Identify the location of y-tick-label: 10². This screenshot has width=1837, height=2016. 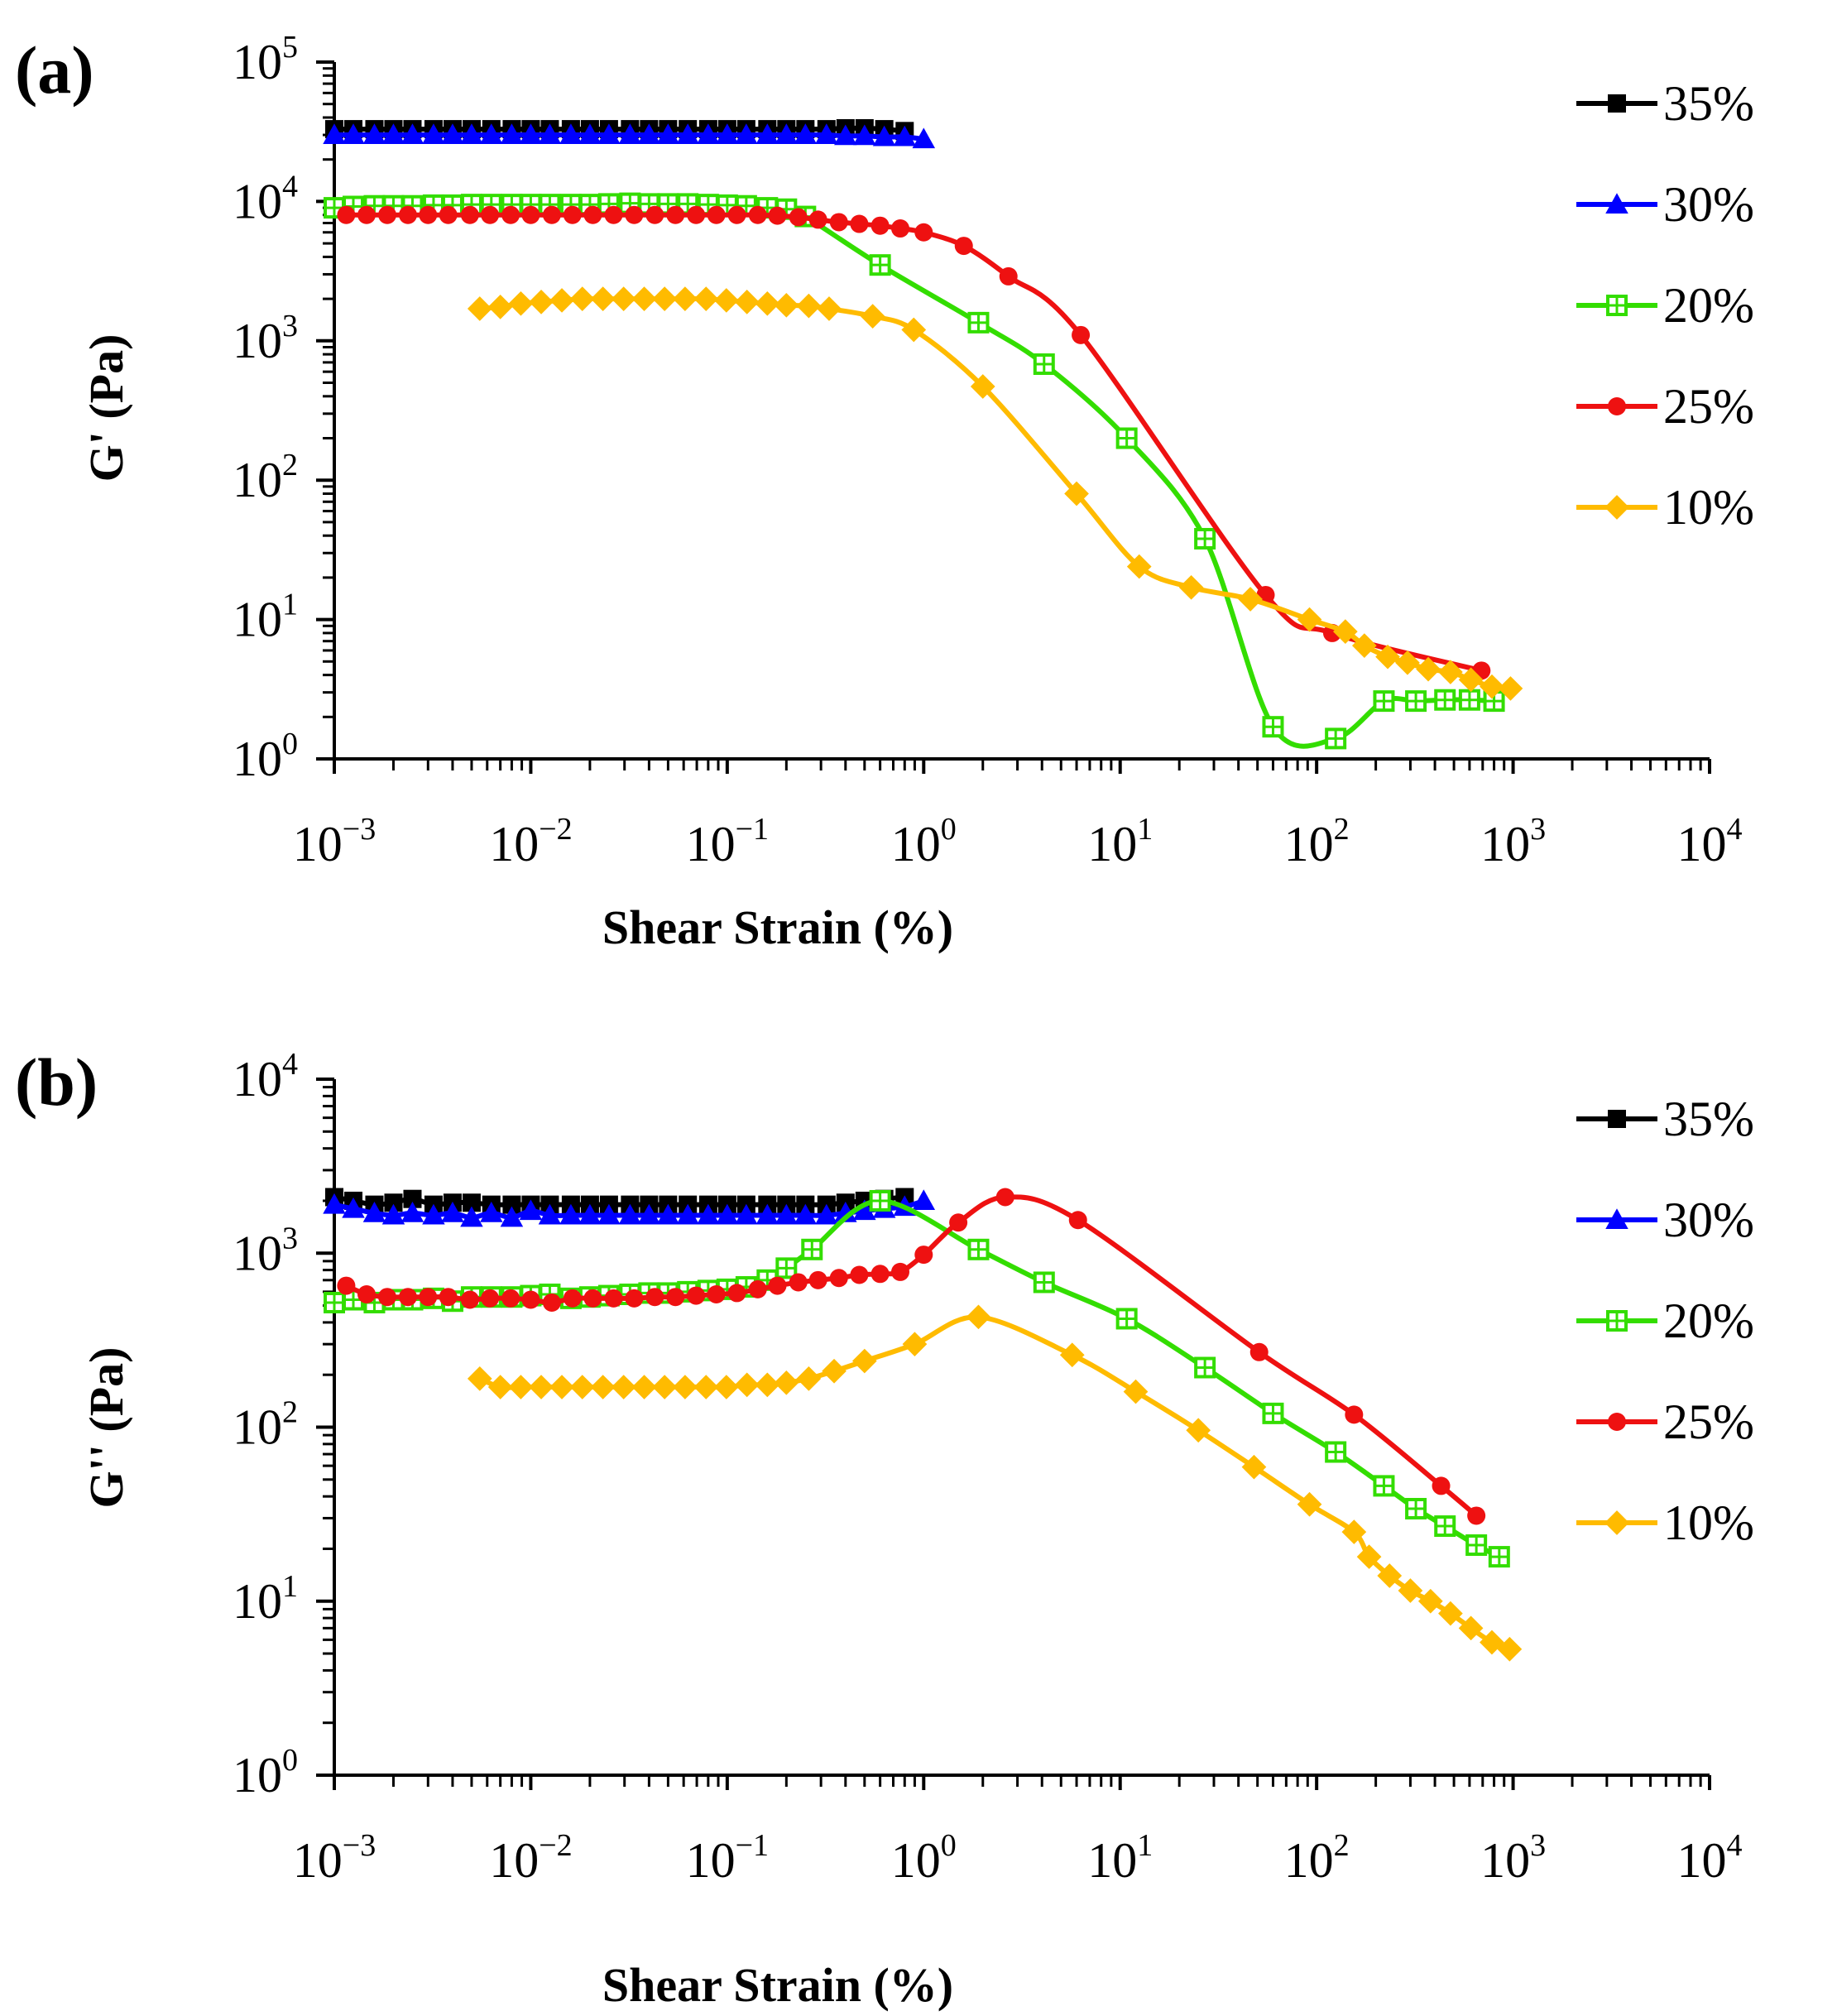
(265, 477).